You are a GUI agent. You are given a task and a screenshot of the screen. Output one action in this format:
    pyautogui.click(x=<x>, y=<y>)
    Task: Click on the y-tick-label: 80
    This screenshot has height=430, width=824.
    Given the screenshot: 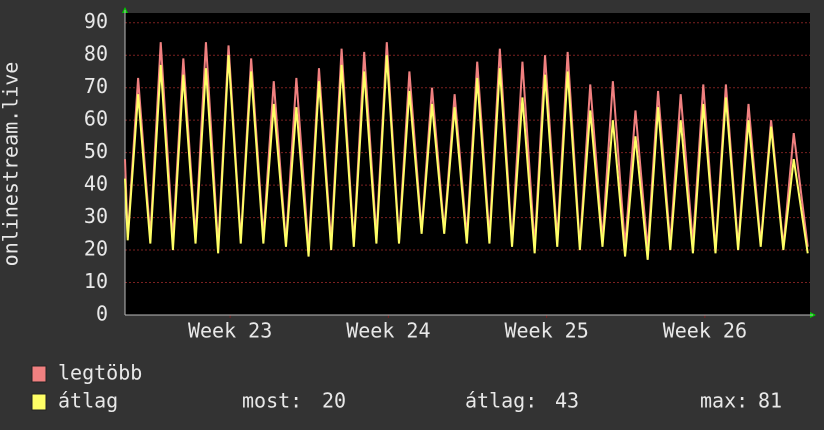 What is the action you would take?
    pyautogui.click(x=96, y=54)
    